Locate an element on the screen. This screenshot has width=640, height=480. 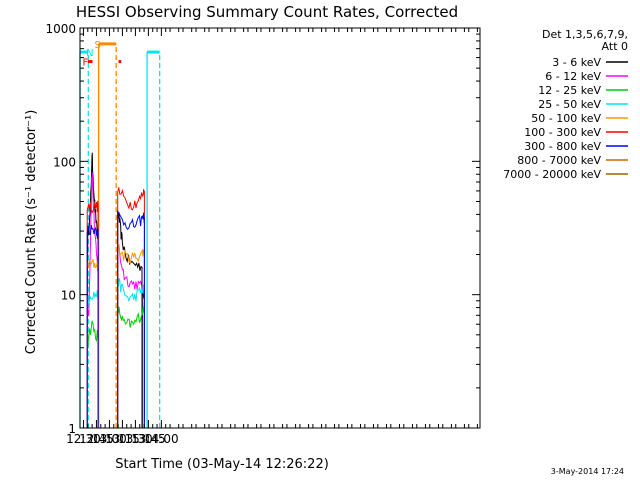
x-tick-label: 12:45 is located at coordinates (96, 439).